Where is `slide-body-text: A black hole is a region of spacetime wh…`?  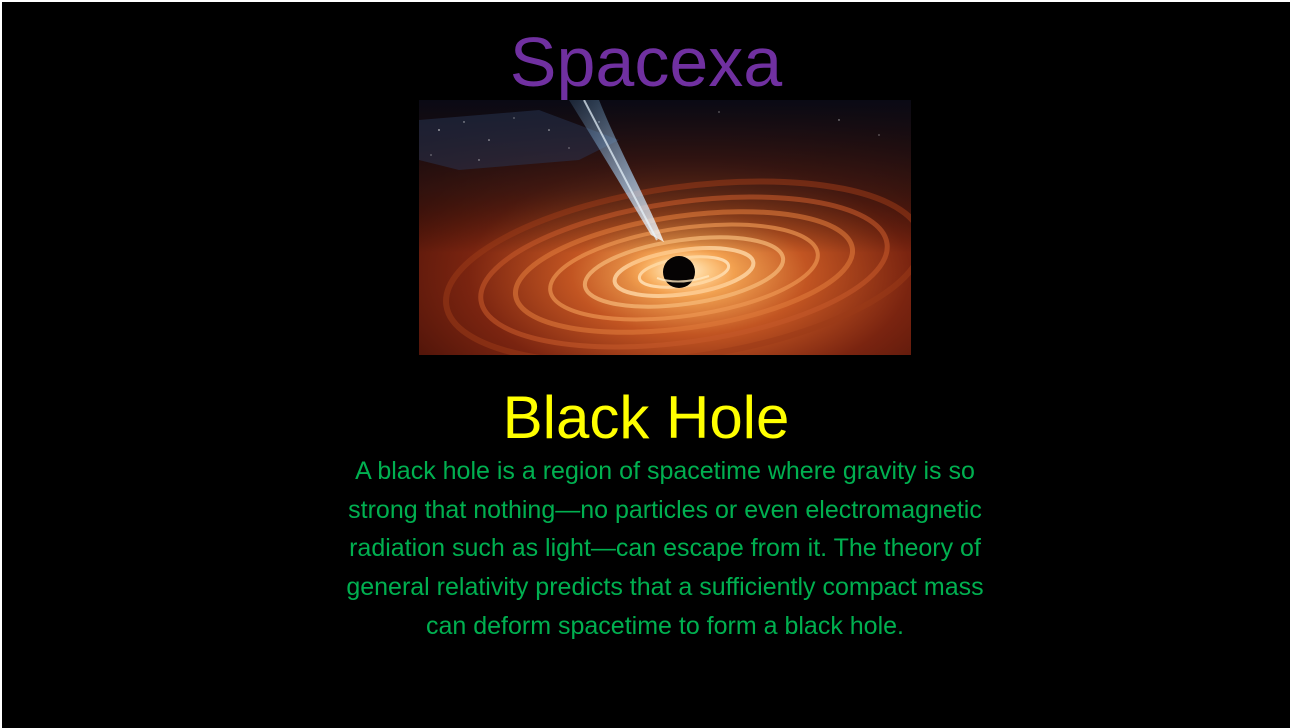
slide-body-text: A black hole is a region of spacetime wh… is located at coordinates (665, 548).